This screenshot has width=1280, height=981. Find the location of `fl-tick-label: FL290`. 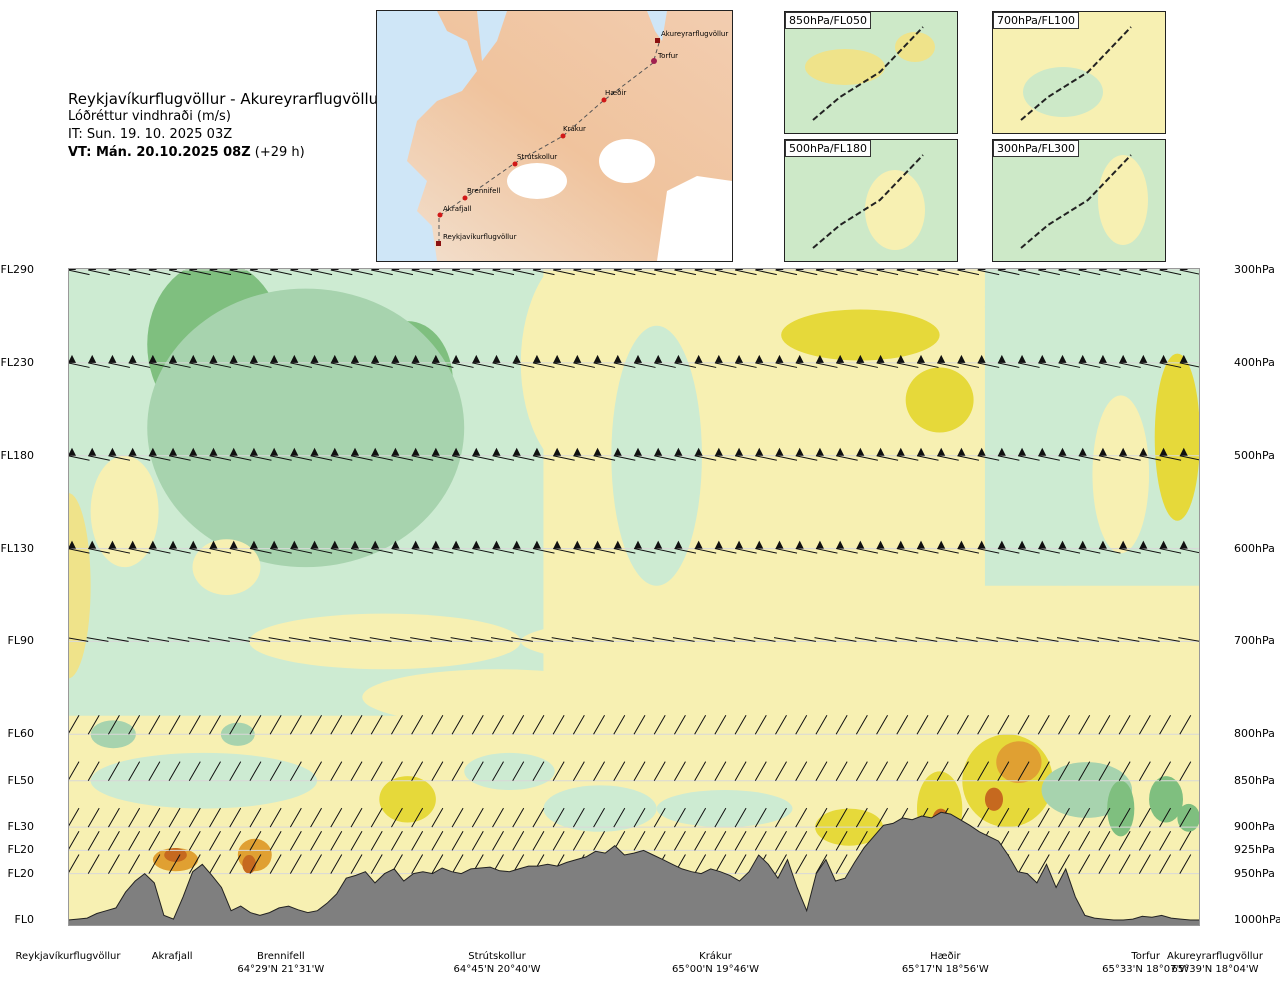

fl-tick-label: FL290 is located at coordinates (17, 269).